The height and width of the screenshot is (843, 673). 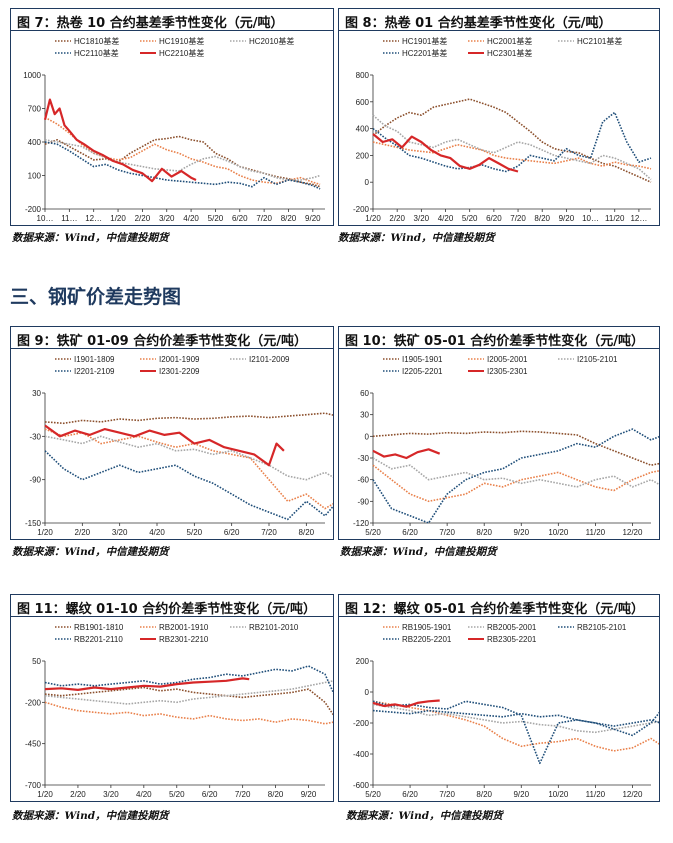 I want to click on y-tick-label: 600, so click(x=363, y=102).